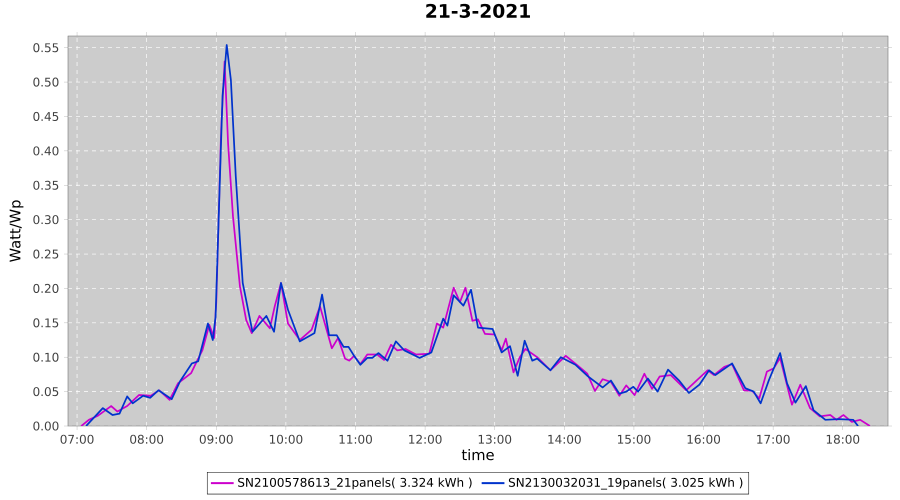  I want to click on x-tick-label: 12:00, so click(425, 439).